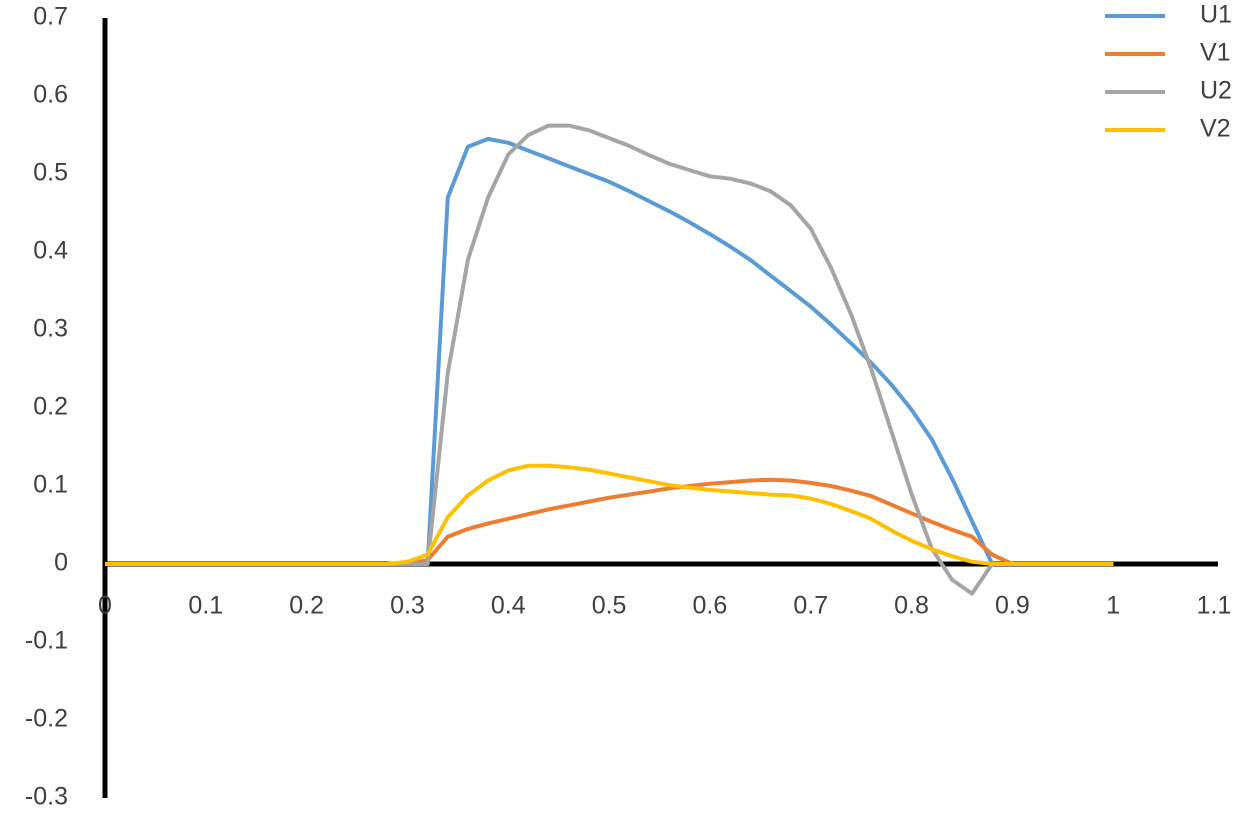 The image size is (1250, 814). I want to click on y-tick-label: 0.4, so click(50, 251).